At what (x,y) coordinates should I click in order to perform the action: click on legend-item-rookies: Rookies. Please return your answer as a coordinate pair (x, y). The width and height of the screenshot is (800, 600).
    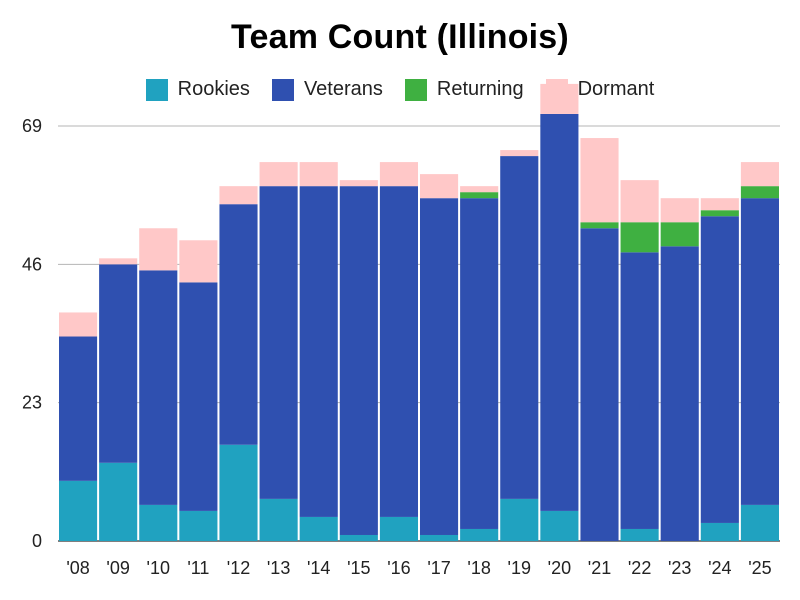
    Looking at the image, I should click on (197, 89).